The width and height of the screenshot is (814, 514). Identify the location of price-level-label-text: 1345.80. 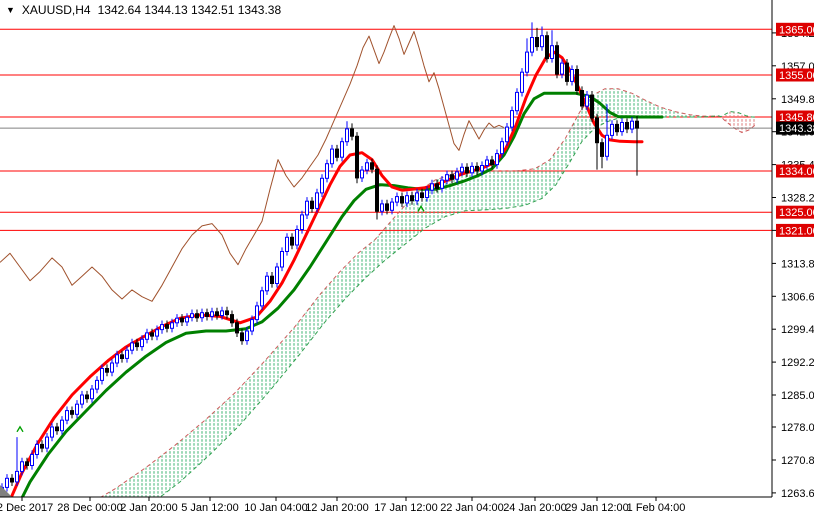
(796, 118).